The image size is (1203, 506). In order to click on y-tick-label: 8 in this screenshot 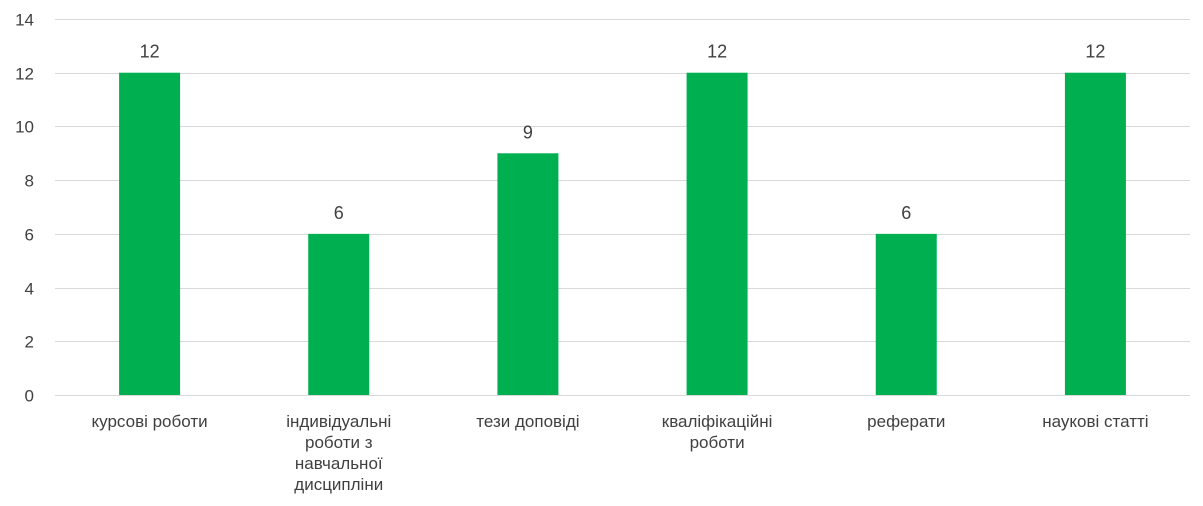, I will do `click(29, 181)`.